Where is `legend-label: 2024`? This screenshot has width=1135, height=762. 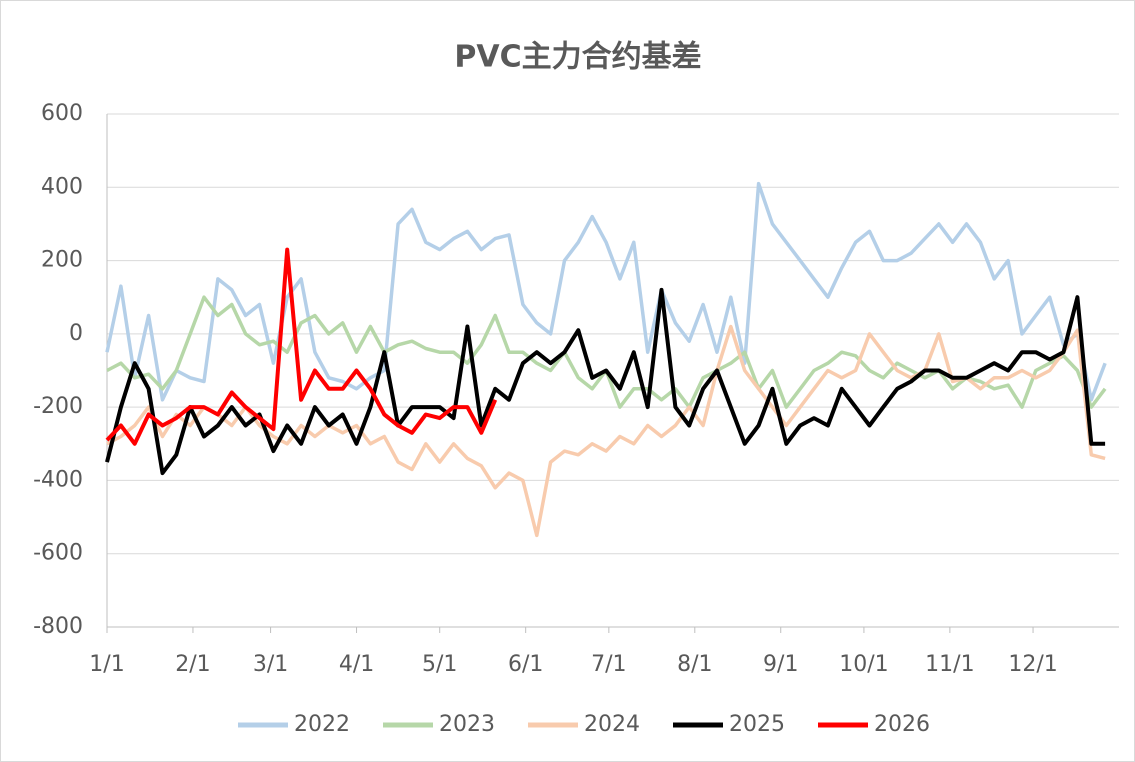
legend-label: 2024 is located at coordinates (612, 724).